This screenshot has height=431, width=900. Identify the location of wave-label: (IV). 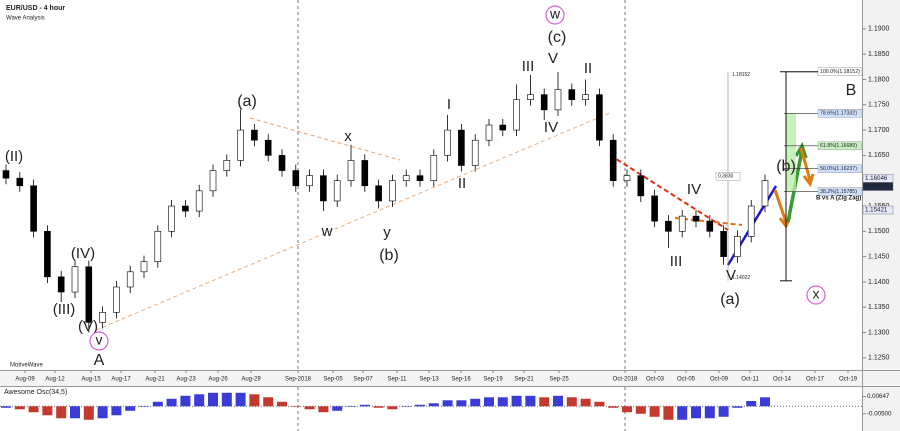
(83, 253).